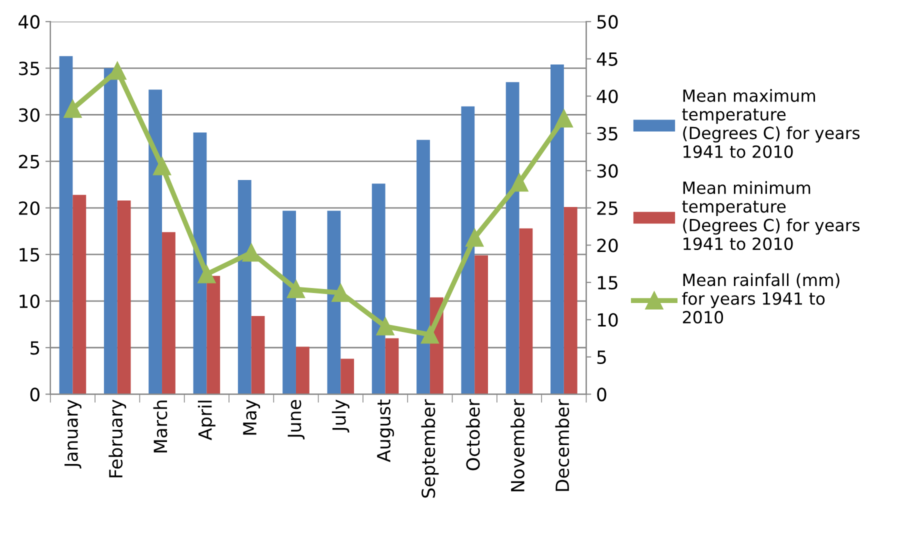 Image resolution: width=916 pixels, height=540 pixels. I want to click on y-tick-label: 20, so click(29, 208).